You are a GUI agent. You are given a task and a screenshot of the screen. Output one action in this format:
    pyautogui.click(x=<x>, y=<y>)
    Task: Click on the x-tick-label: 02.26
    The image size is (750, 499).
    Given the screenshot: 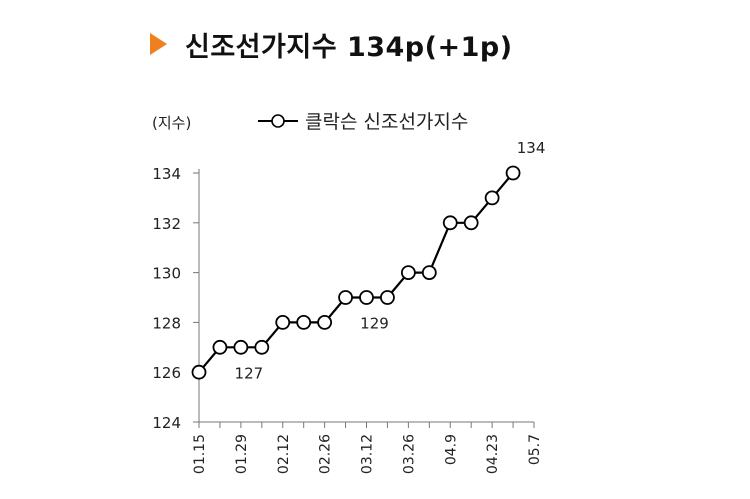 What is the action you would take?
    pyautogui.click(x=326, y=454)
    